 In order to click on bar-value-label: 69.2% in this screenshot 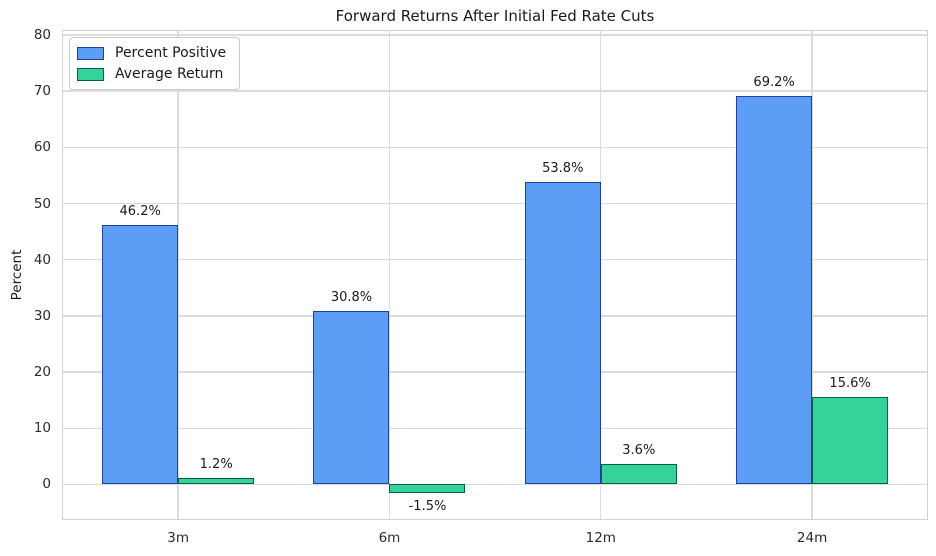, I will do `click(774, 82)`.